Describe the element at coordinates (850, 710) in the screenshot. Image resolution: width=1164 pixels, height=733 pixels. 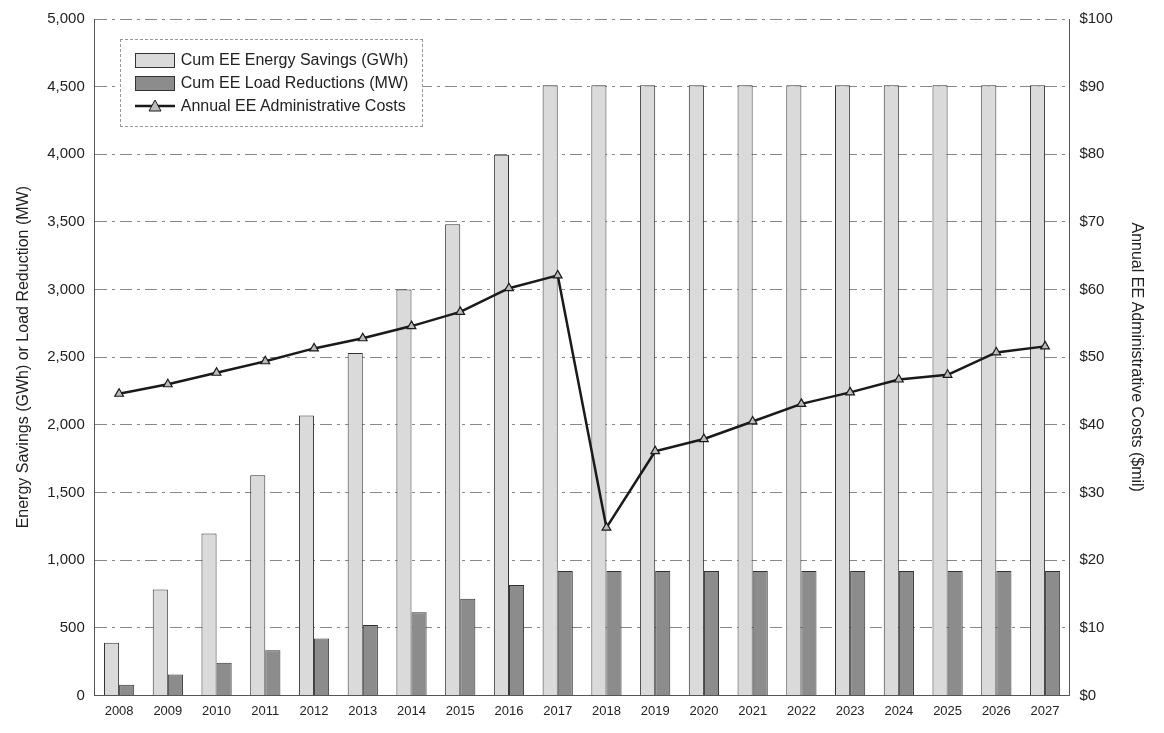
I see `x-tick-label: 2023` at that location.